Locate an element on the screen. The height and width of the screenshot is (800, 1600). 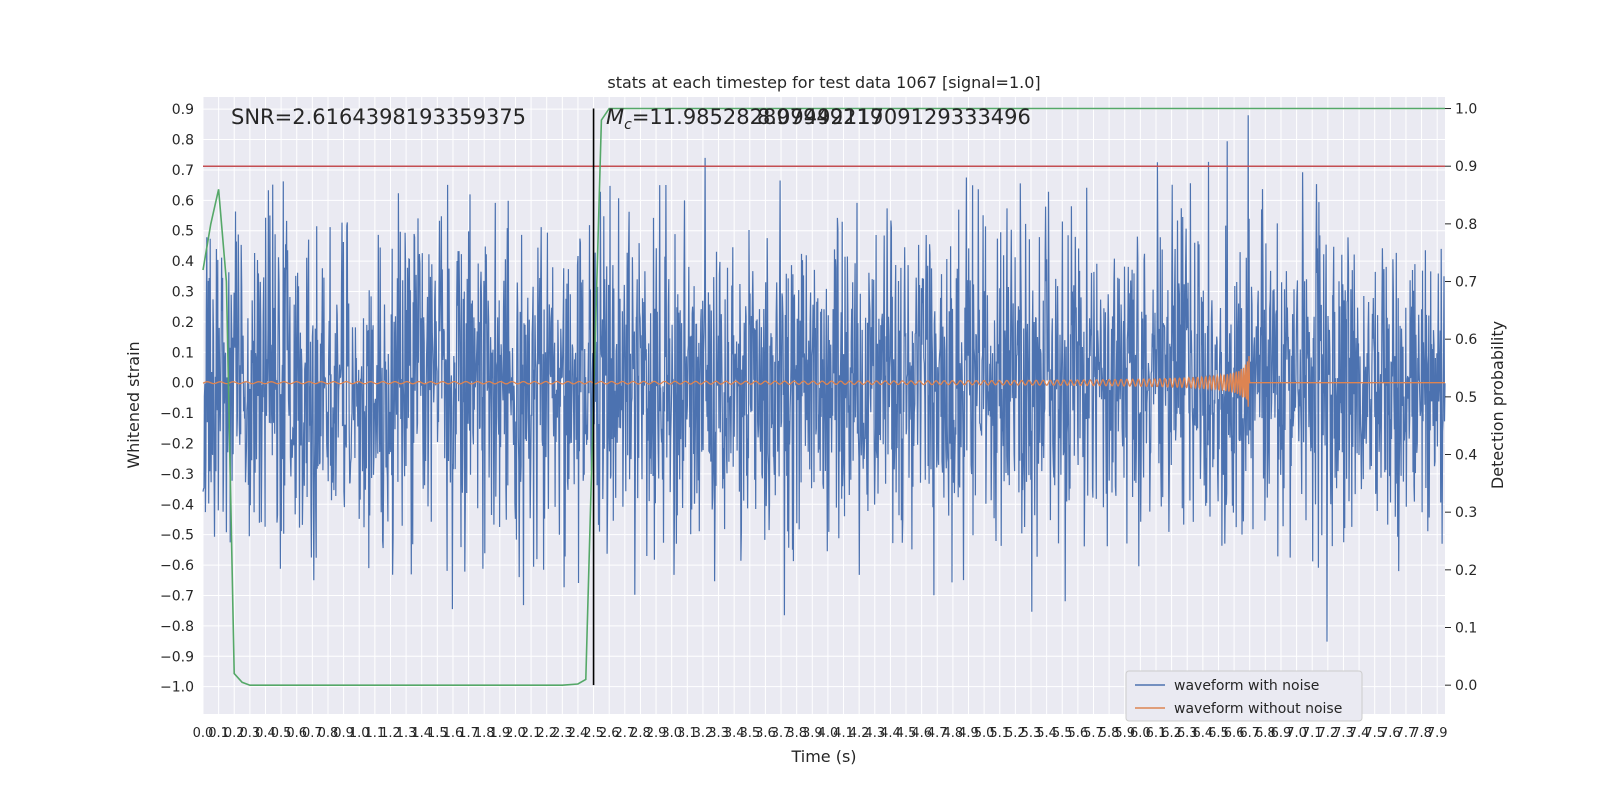
x-tick-label: 6.3 is located at coordinates (1187, 733).